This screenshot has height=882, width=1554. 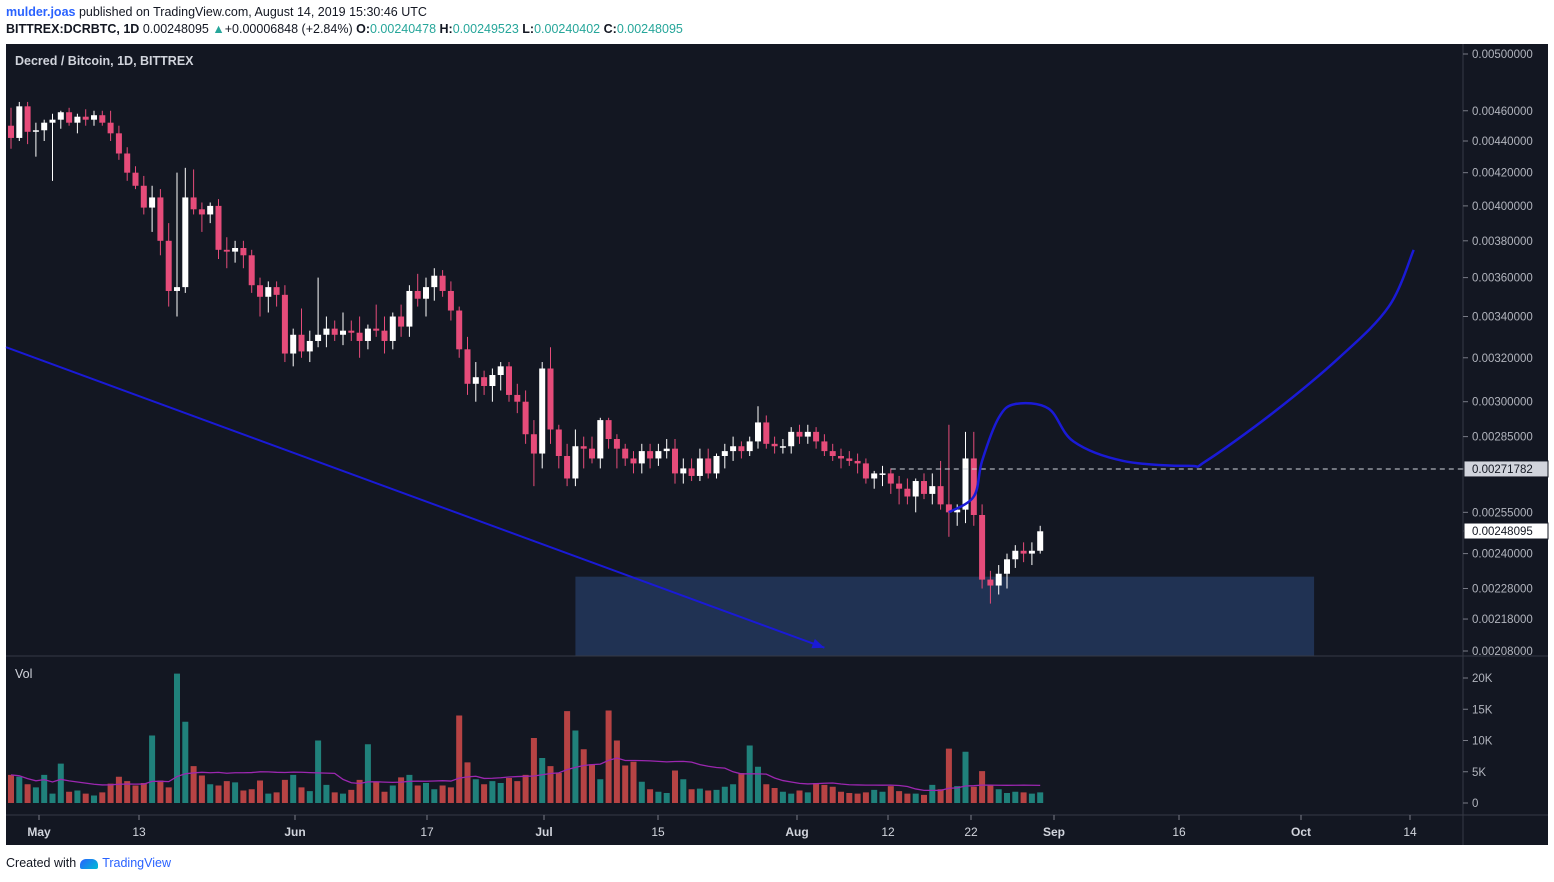 What do you see at coordinates (1502, 470) in the screenshot?
I see `price-tick-label: 0.00271782` at bounding box center [1502, 470].